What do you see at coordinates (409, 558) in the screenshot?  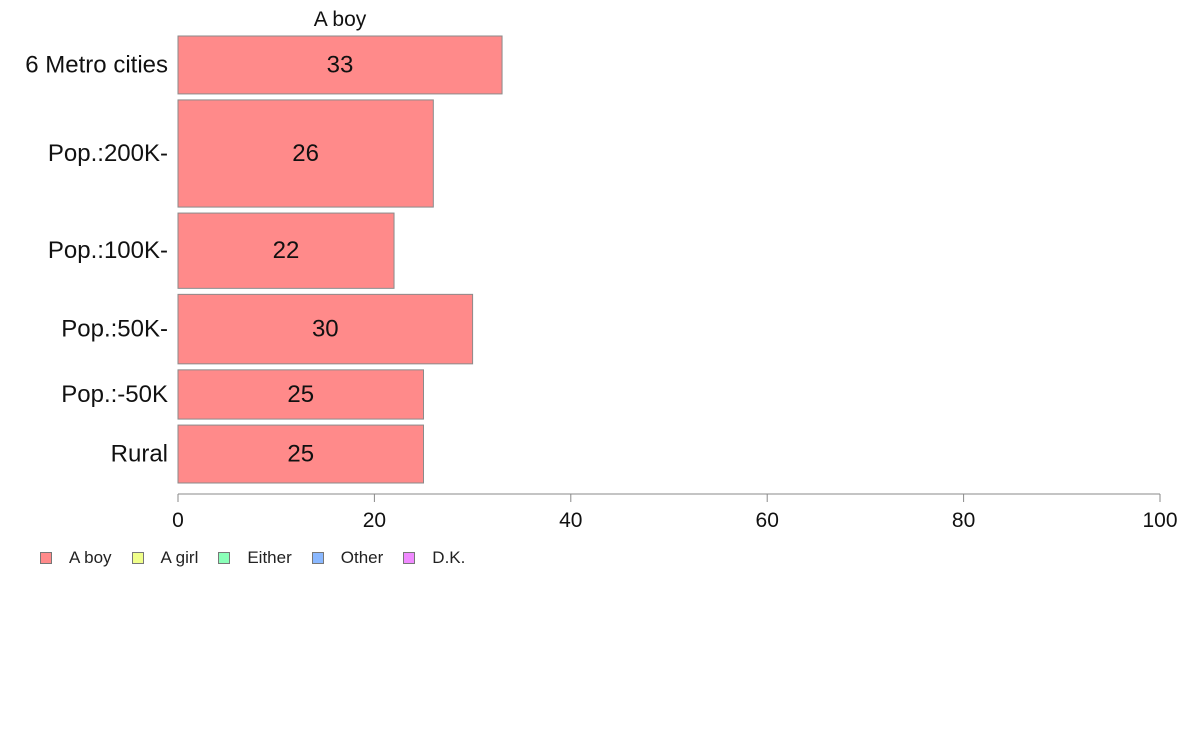 I see `legend-swatch-dk` at bounding box center [409, 558].